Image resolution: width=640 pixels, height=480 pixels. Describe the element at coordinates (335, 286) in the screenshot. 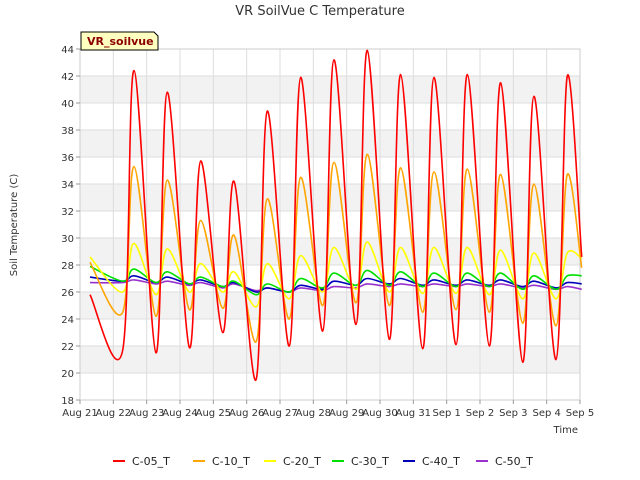

I see `series-line-c-50-t` at that location.